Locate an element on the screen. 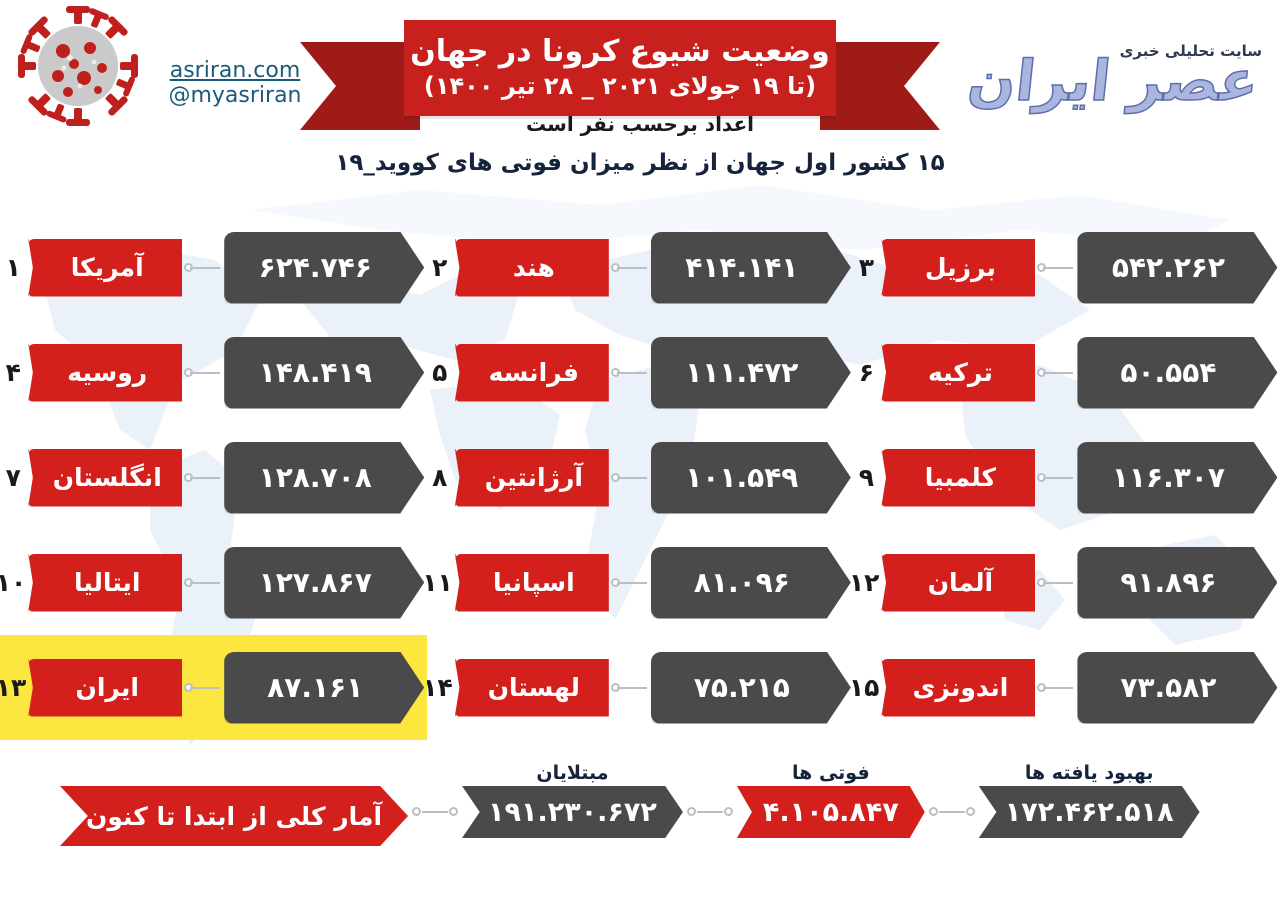 The height and width of the screenshot is (904, 1280). country-cell: ۵ فرانسه ۱۱۱.۴۷۲ is located at coordinates (640, 372).